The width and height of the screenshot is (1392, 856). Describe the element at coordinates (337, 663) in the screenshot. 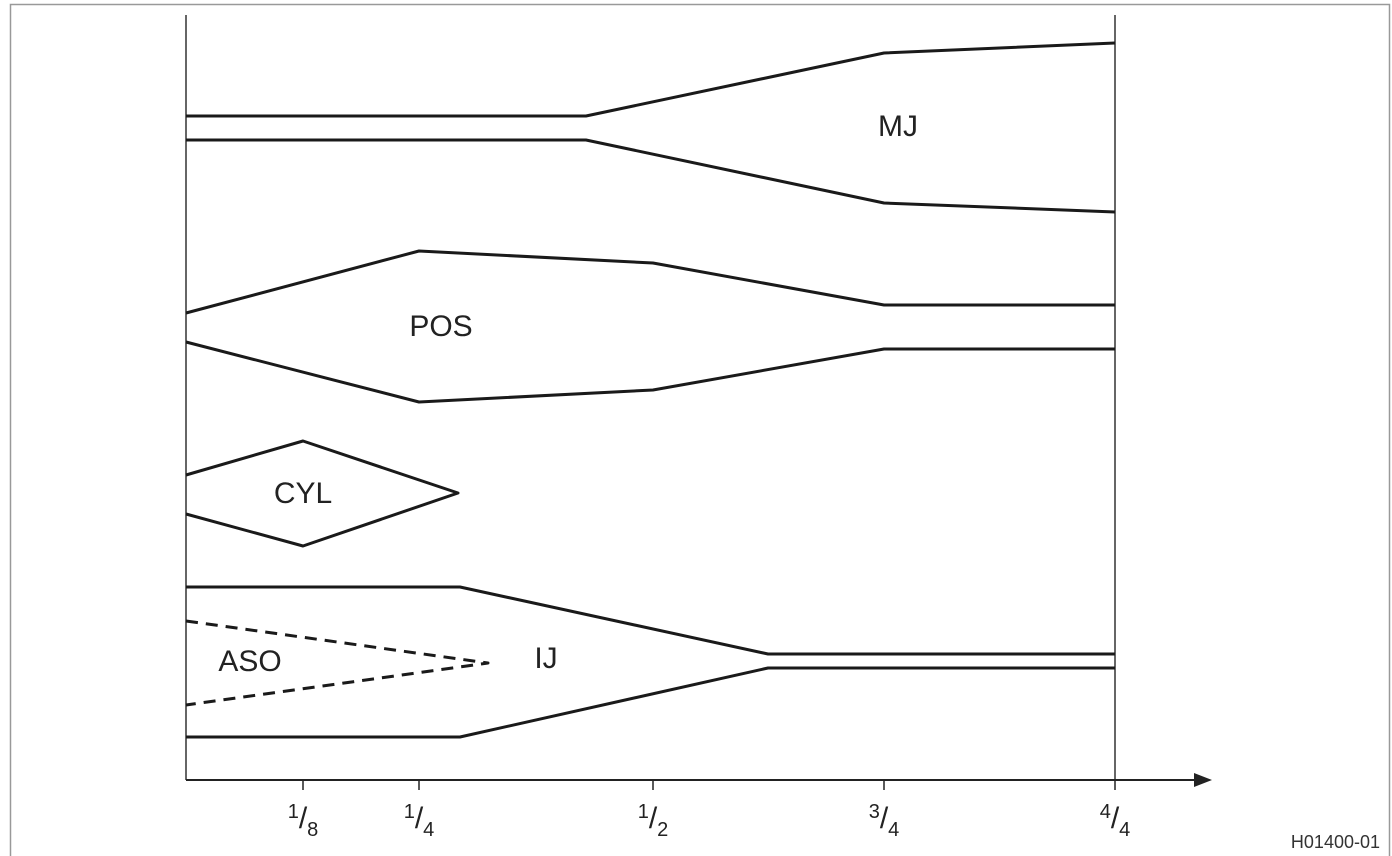

I see `aso-shape` at that location.